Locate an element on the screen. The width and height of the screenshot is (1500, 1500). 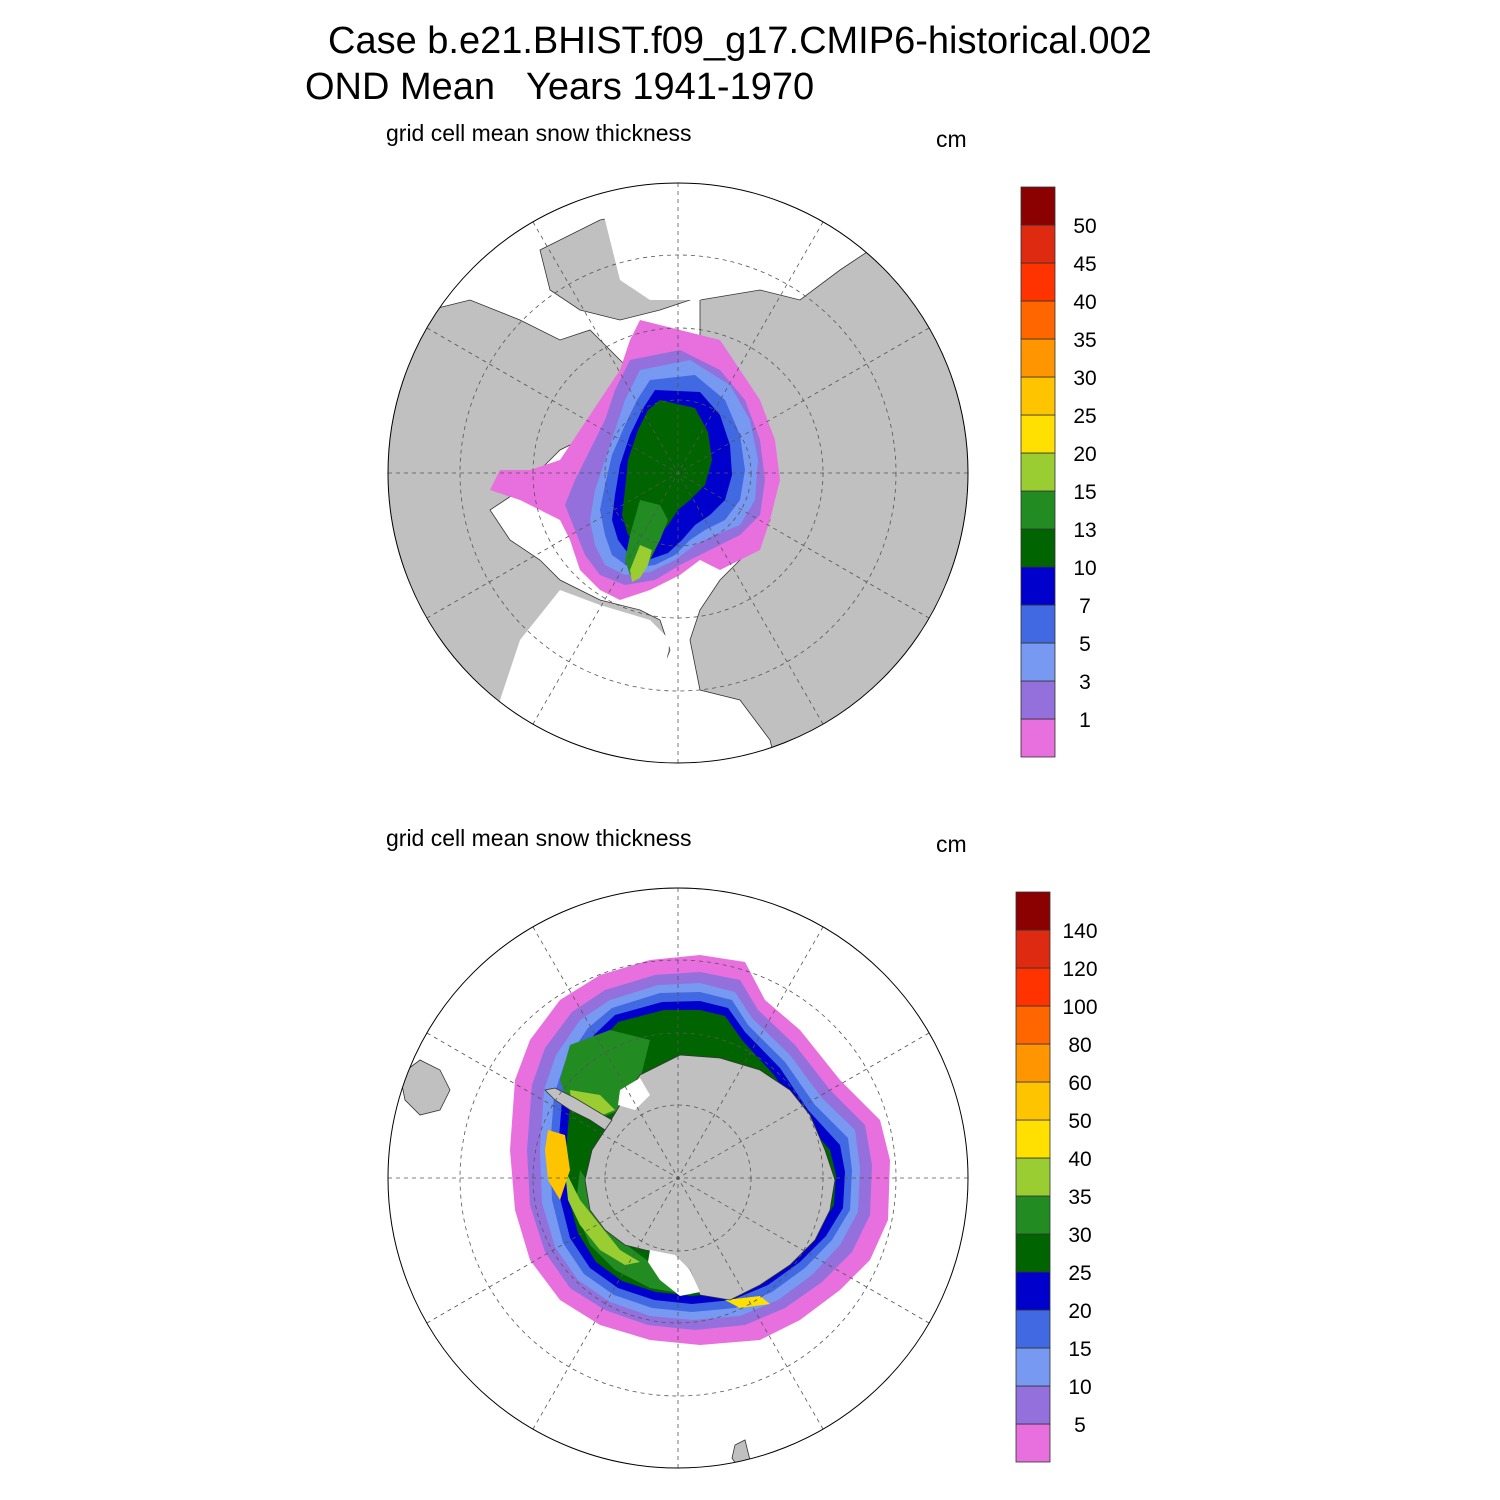
south-units-label: cm is located at coordinates (951, 844).